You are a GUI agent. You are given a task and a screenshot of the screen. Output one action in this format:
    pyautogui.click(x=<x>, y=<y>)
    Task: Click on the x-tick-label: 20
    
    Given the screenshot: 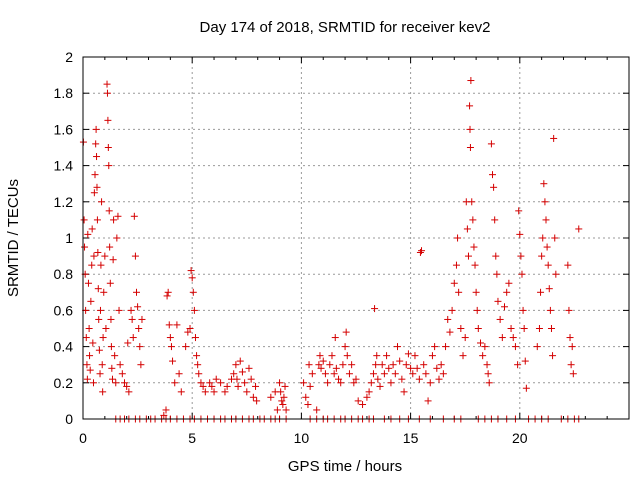 What is the action you would take?
    pyautogui.click(x=520, y=438)
    